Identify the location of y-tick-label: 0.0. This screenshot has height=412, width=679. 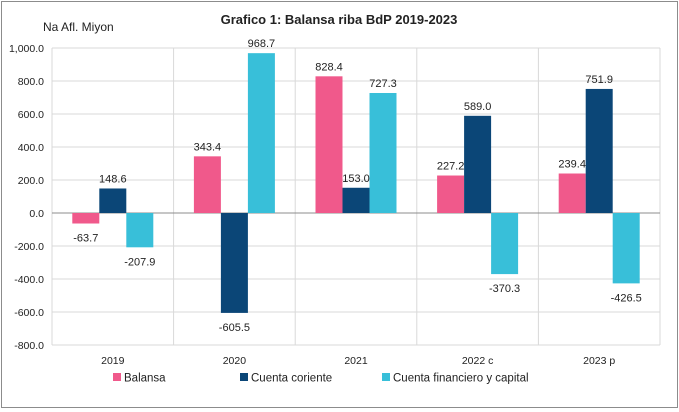
(36, 214).